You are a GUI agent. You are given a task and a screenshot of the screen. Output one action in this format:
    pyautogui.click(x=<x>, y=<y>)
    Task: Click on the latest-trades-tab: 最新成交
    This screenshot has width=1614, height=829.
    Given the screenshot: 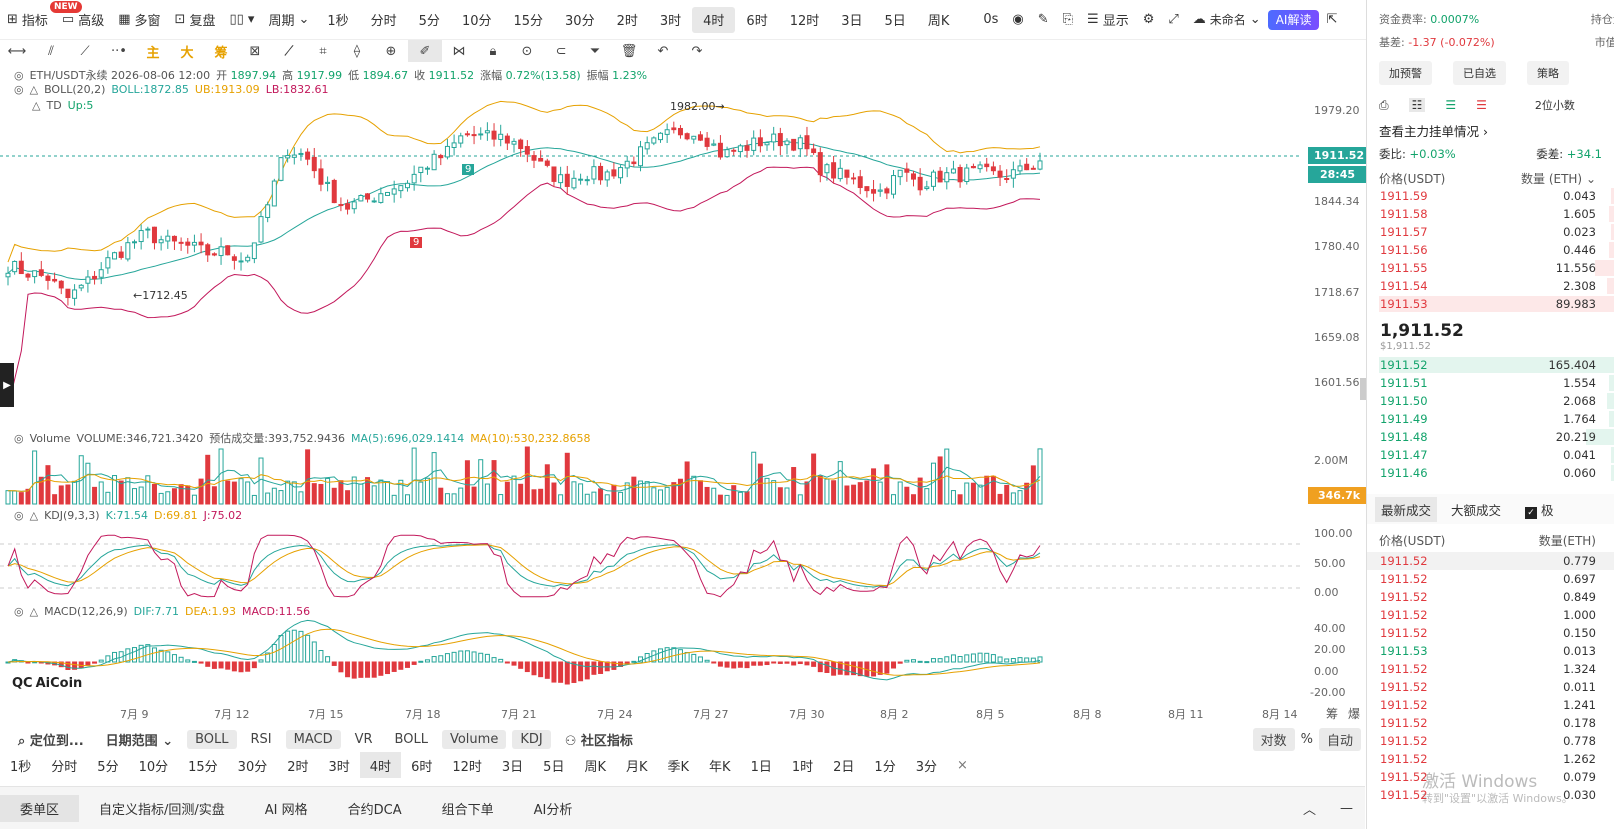 What is the action you would take?
    pyautogui.click(x=1406, y=509)
    